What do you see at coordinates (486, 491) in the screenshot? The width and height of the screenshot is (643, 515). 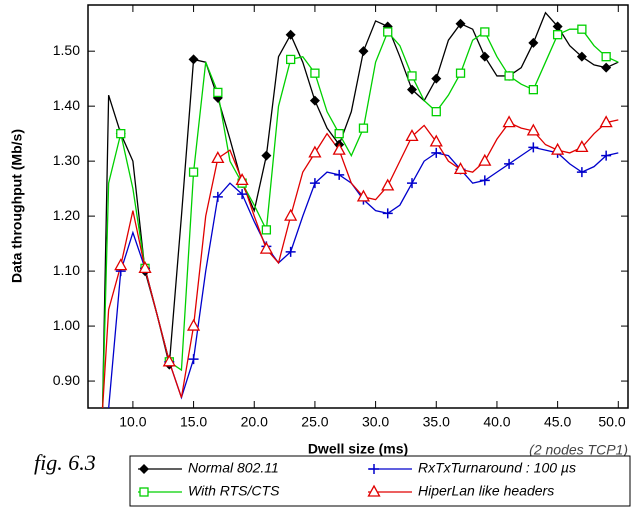 I see `legend-label: HiperLan like headers` at bounding box center [486, 491].